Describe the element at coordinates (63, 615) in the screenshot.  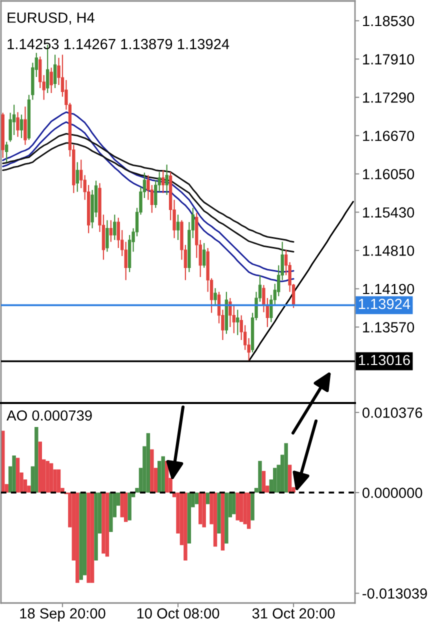
I see `x-tick-label: 18 Sep 20:00` at that location.